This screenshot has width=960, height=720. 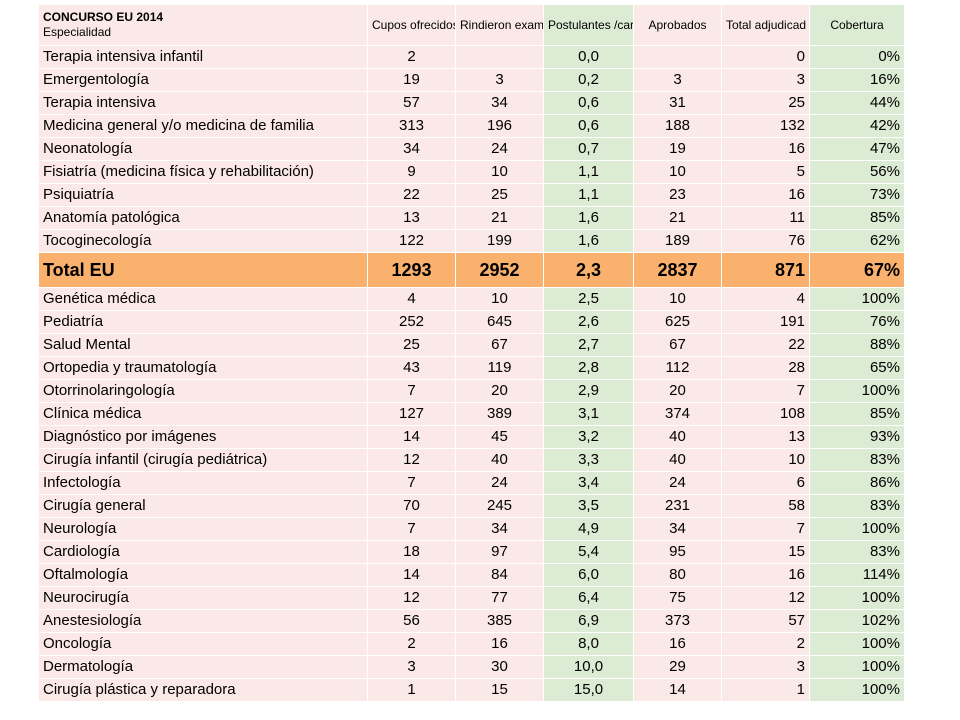 I want to click on rindieron-cell: 67, so click(x=499, y=345).